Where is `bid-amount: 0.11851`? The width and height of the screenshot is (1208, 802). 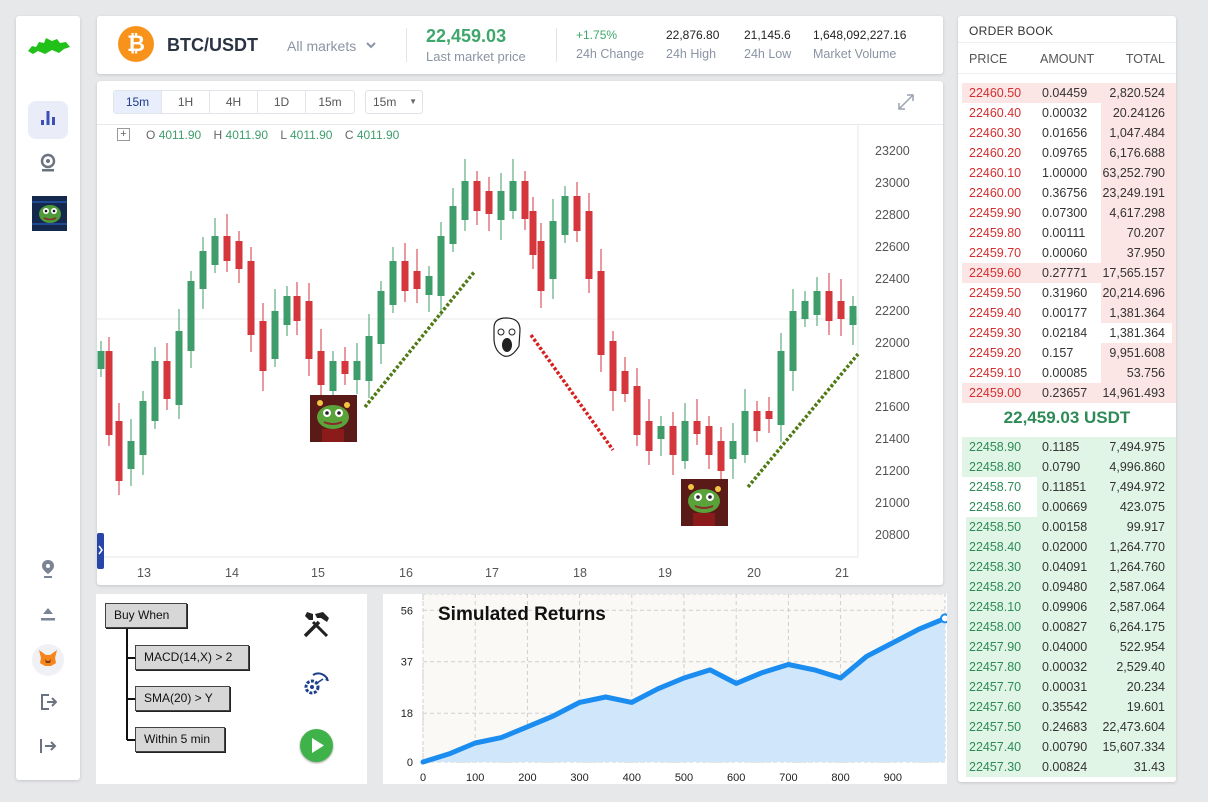
bid-amount: 0.11851 is located at coordinates (1064, 487).